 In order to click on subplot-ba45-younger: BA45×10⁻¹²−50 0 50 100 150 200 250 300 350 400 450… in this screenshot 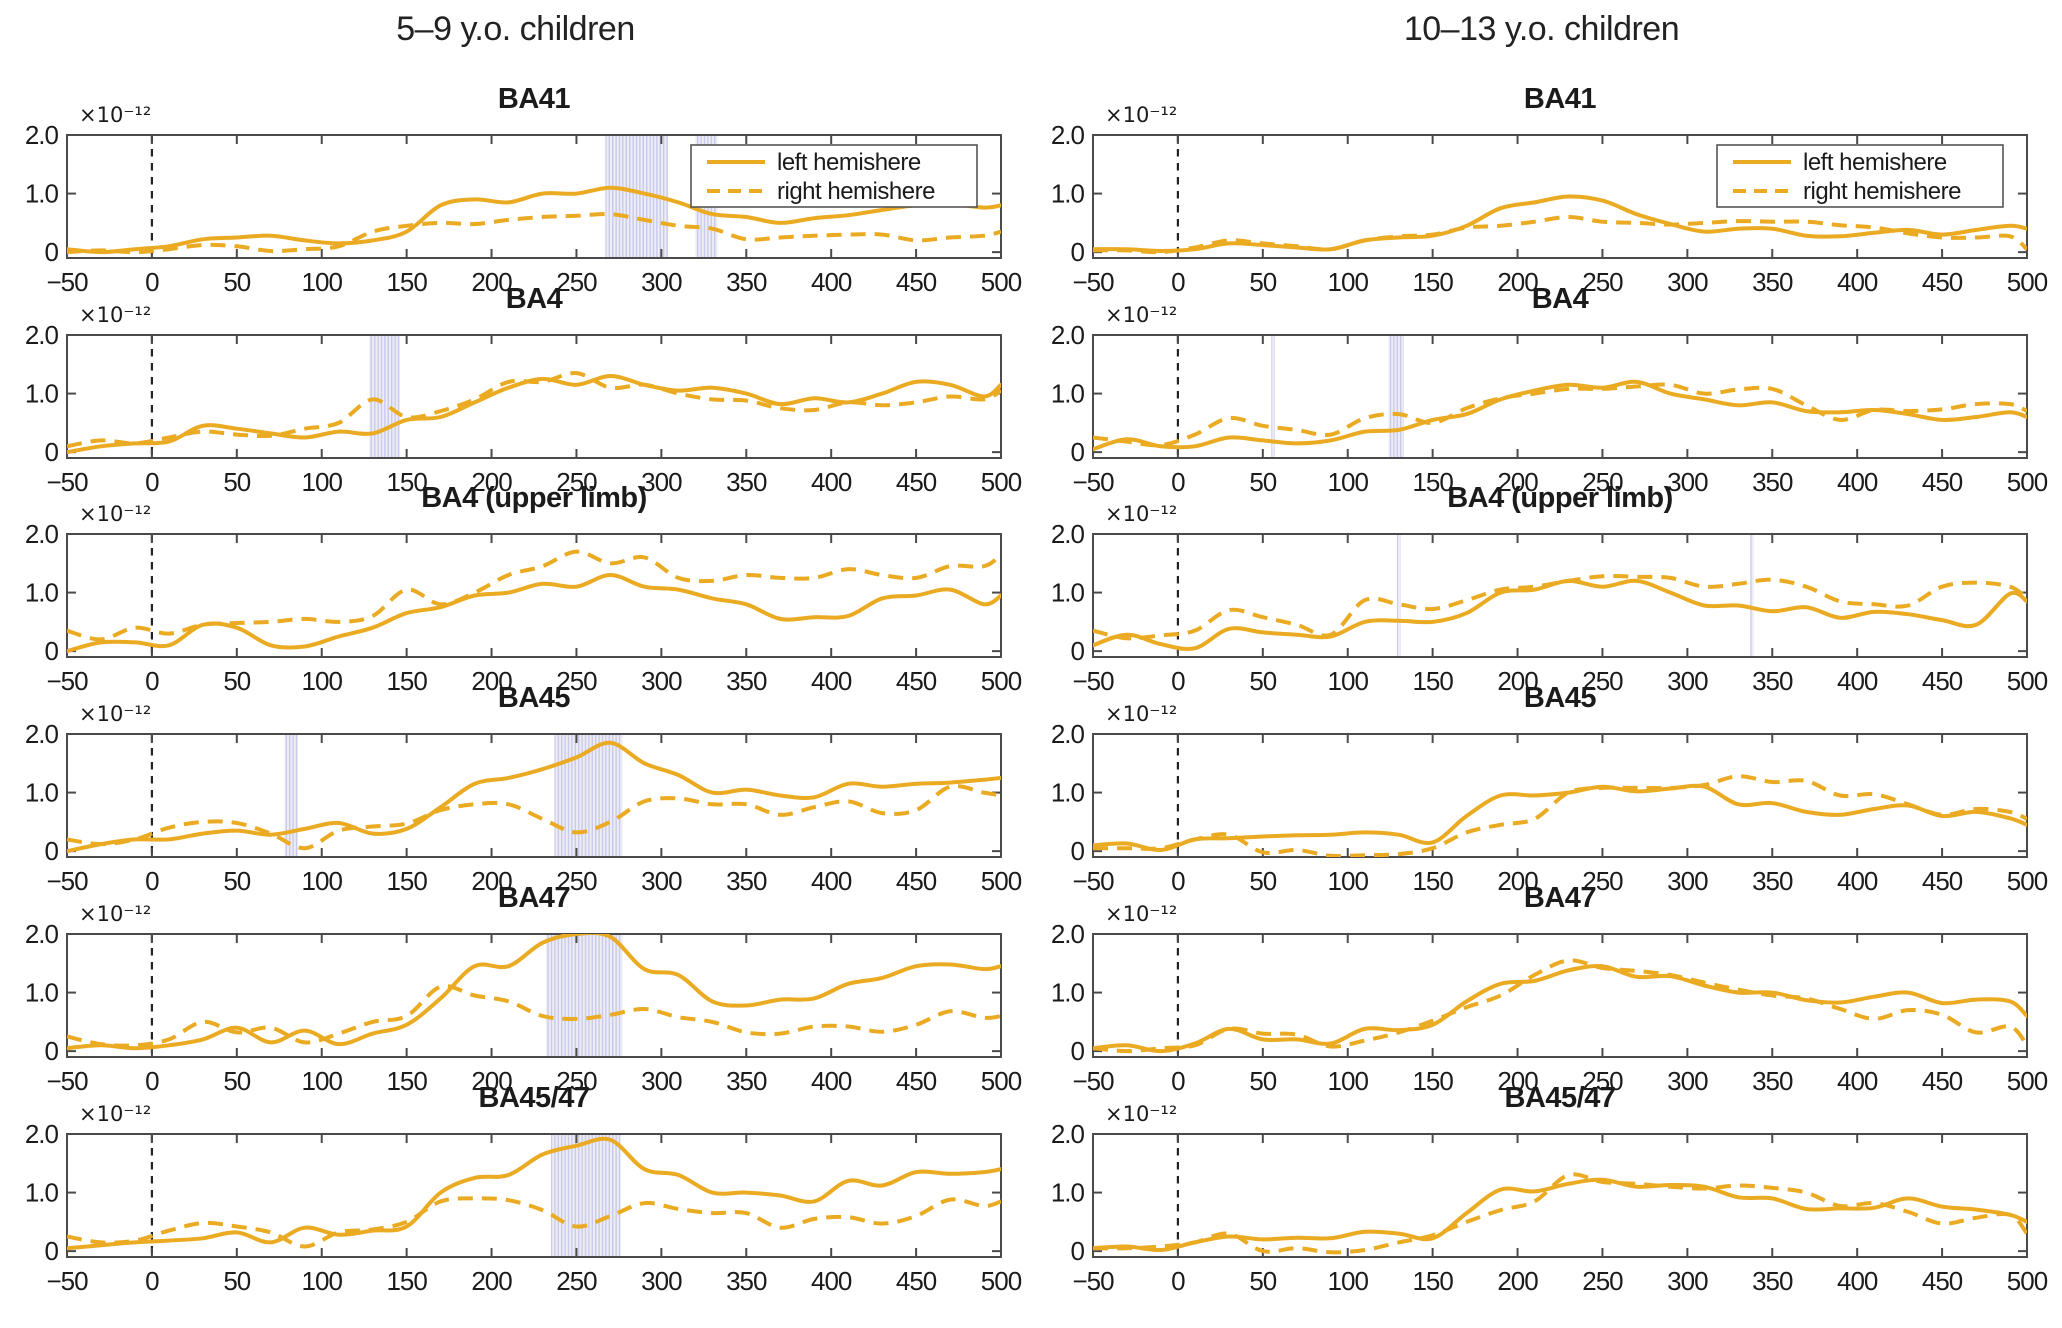, I will do `click(524, 789)`.